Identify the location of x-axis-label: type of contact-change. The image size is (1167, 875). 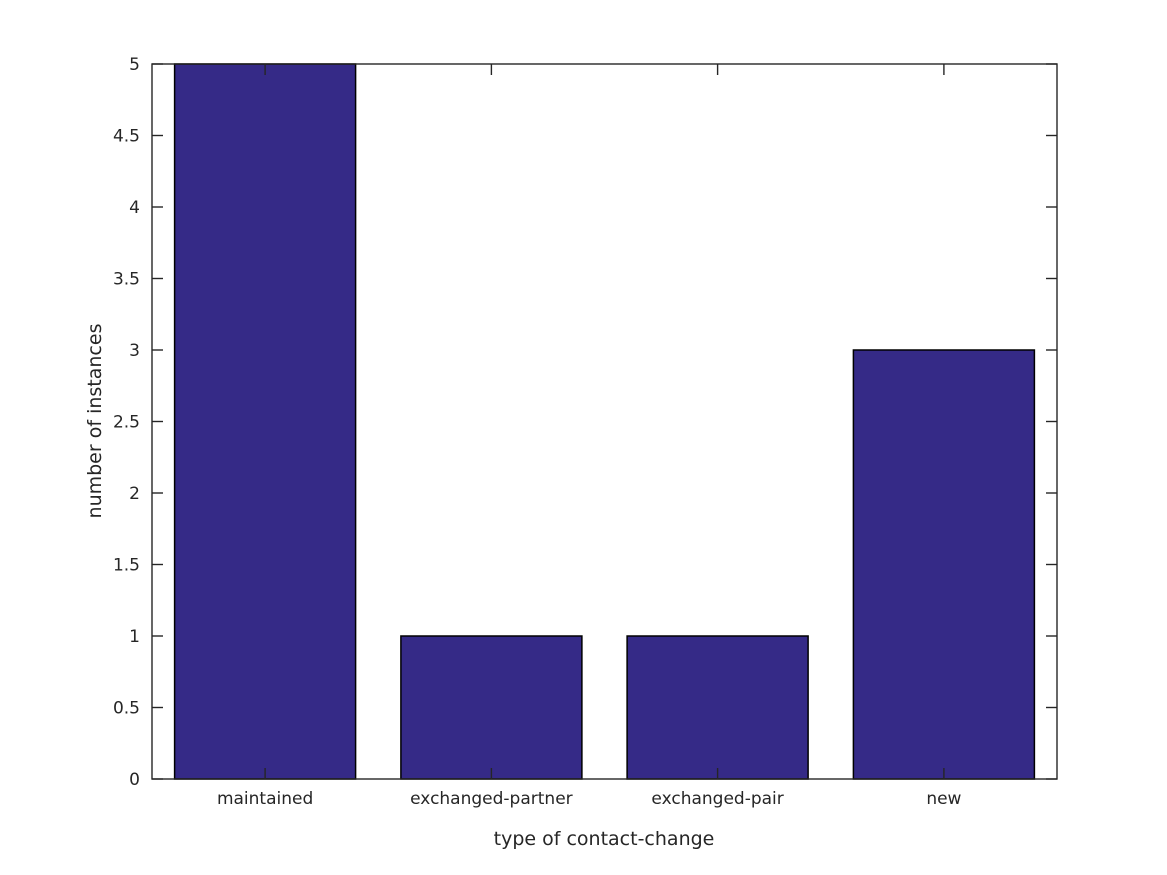
(604, 839).